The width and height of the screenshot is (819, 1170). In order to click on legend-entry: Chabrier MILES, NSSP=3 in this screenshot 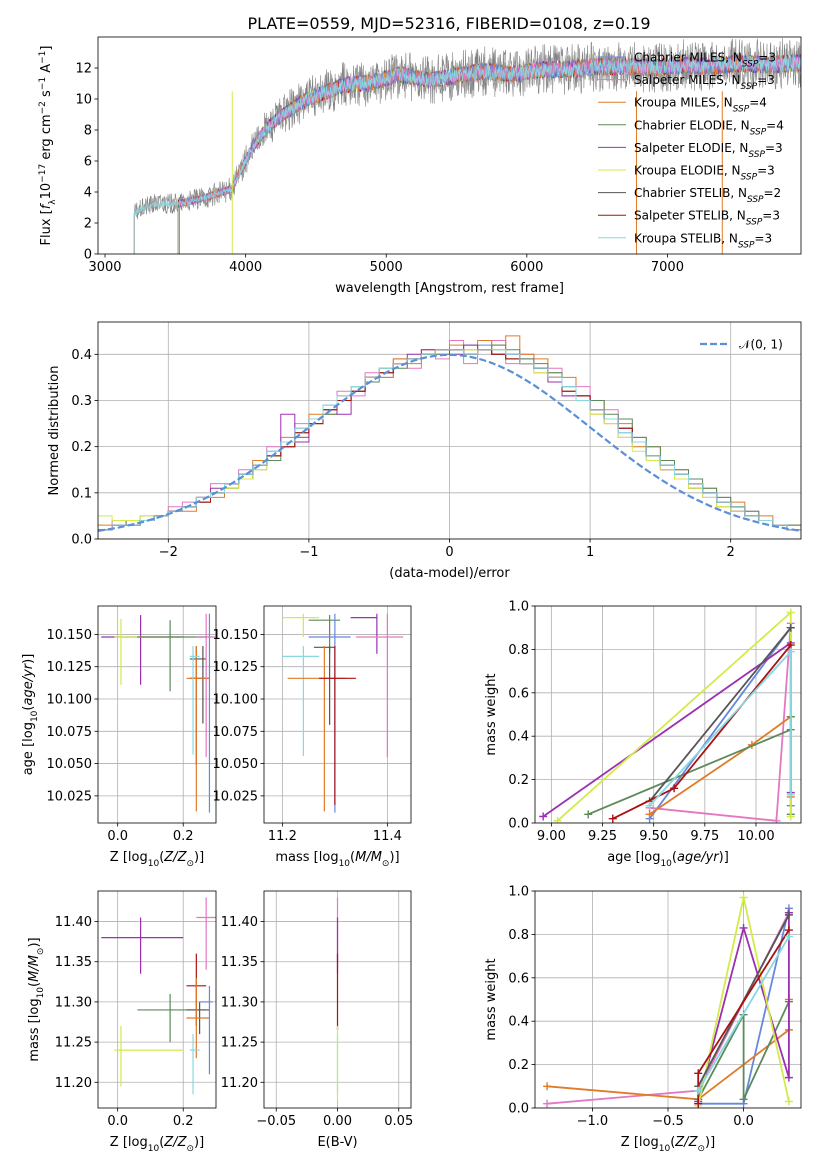, I will do `click(705, 60)`.